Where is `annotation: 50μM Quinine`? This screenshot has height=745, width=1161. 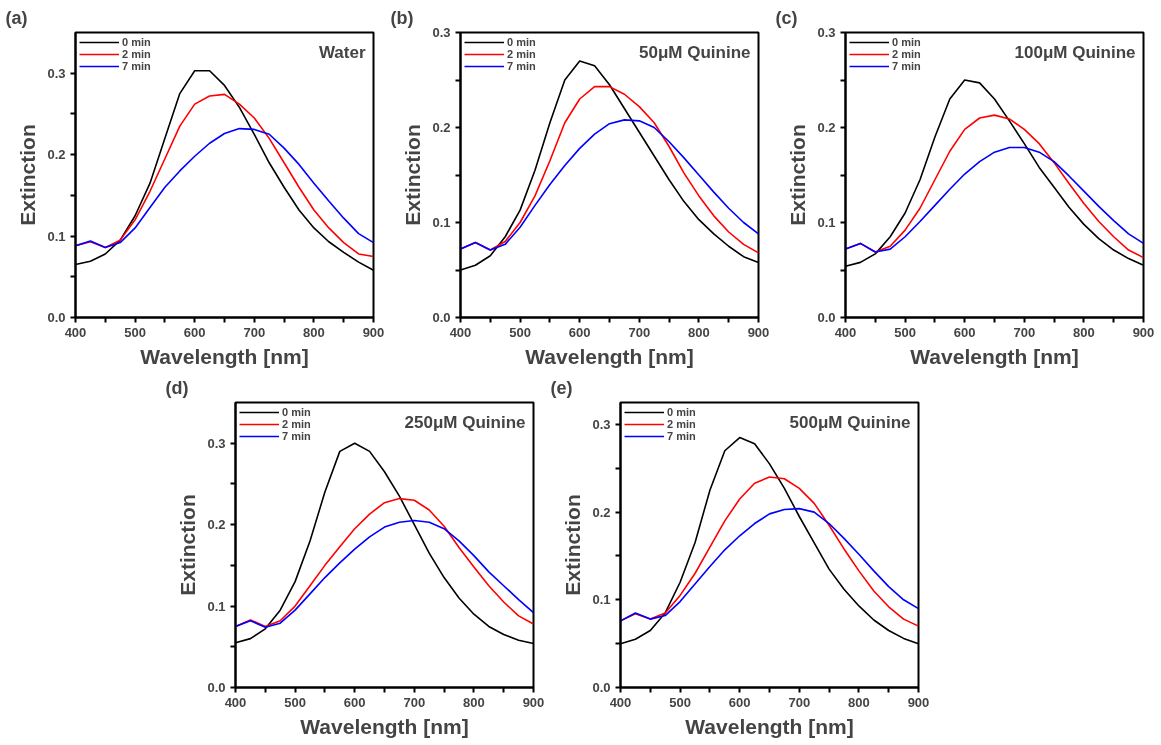 annotation: 50μM Quinine is located at coordinates (695, 52).